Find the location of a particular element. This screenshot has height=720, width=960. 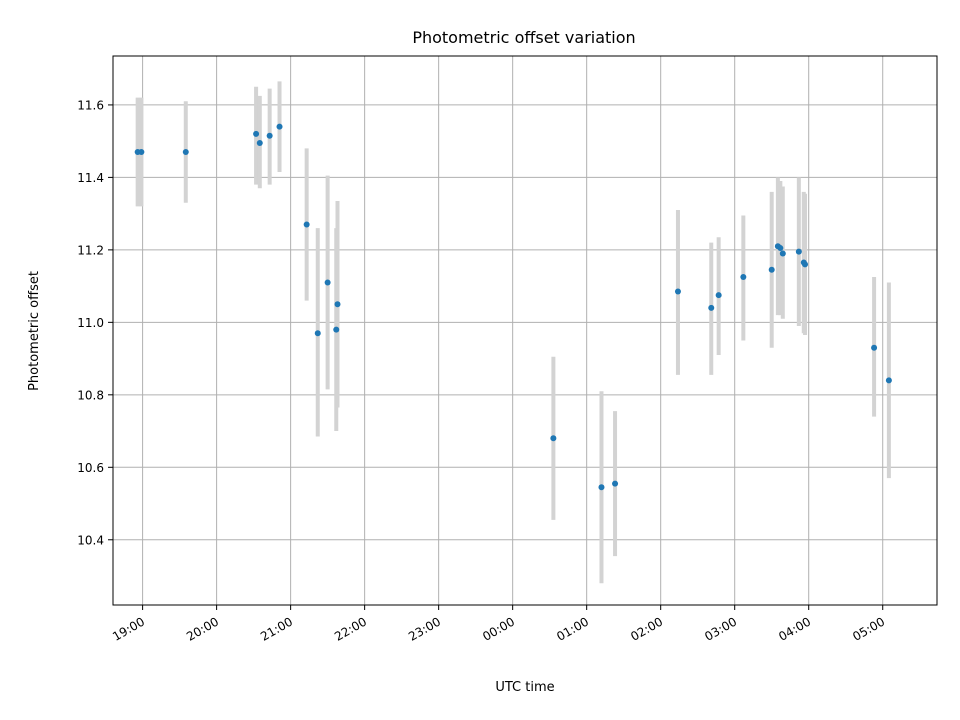

y-axis-ticks: 10.4 10.6 10.8 11.0 11.2 11.4 11.6 is located at coordinates (95, 322).